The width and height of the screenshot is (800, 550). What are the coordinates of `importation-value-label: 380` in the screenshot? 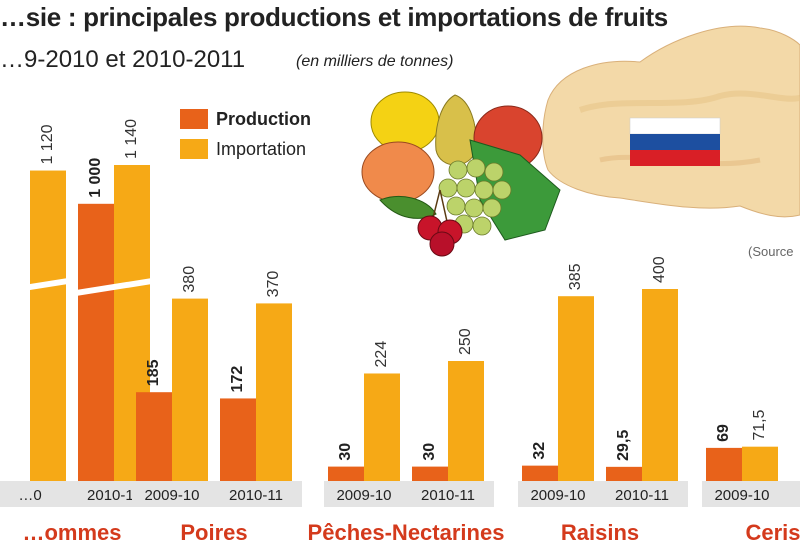 It's located at (189, 279).